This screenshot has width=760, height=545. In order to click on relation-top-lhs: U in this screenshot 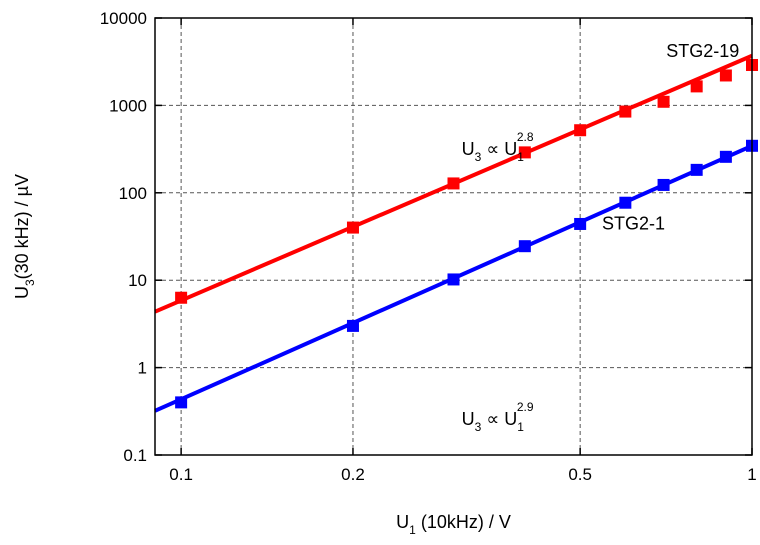, I will do `click(468, 149)`.